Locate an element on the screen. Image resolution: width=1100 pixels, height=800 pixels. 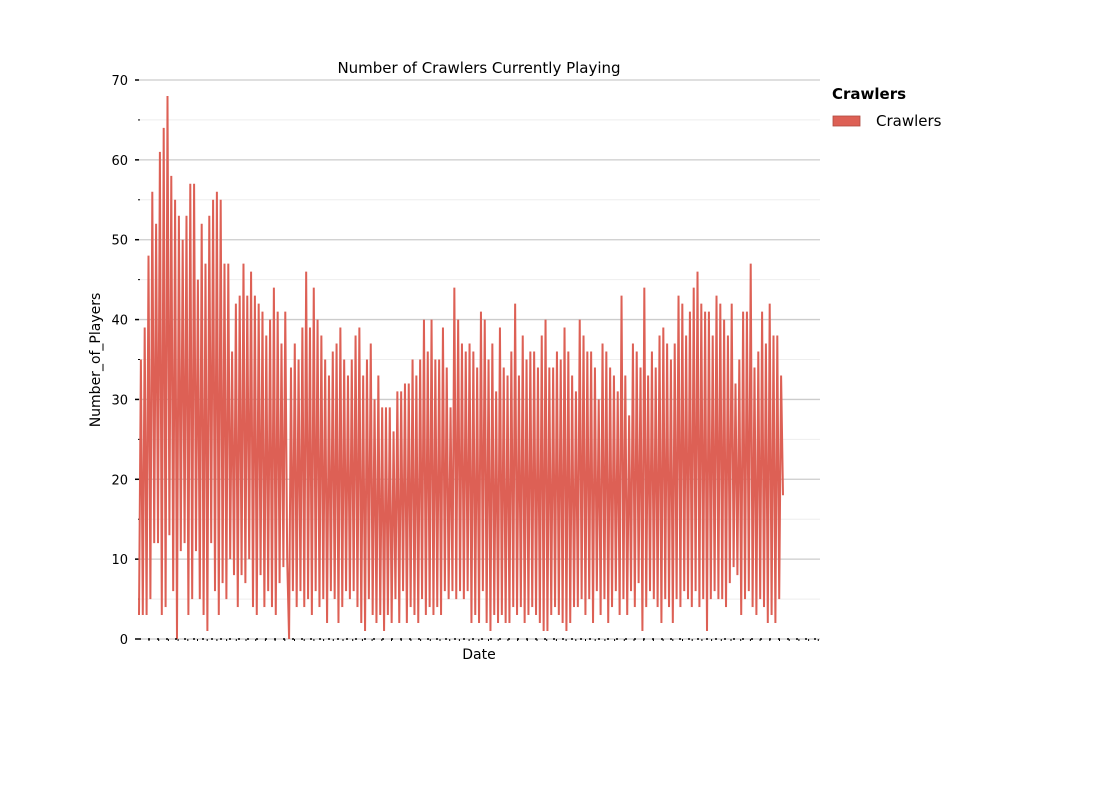
x-axis-ticks is located at coordinates (483, 640).